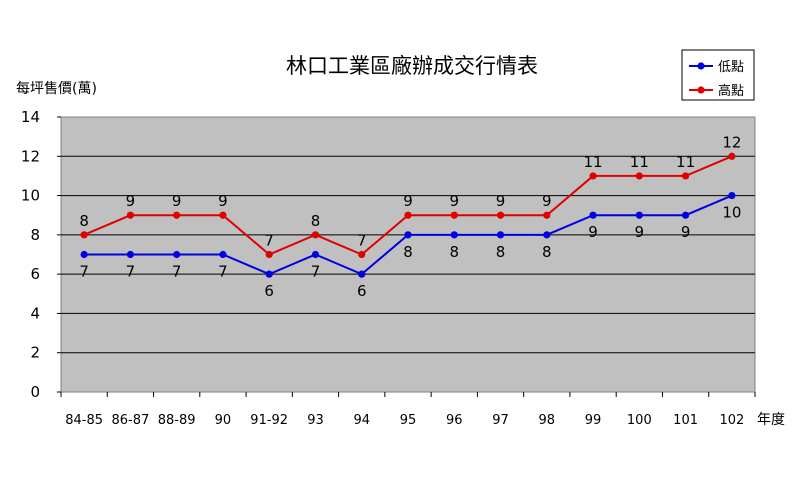 This screenshot has height=478, width=806. What do you see at coordinates (35, 313) in the screenshot?
I see `y-tick-label: 4` at bounding box center [35, 313].